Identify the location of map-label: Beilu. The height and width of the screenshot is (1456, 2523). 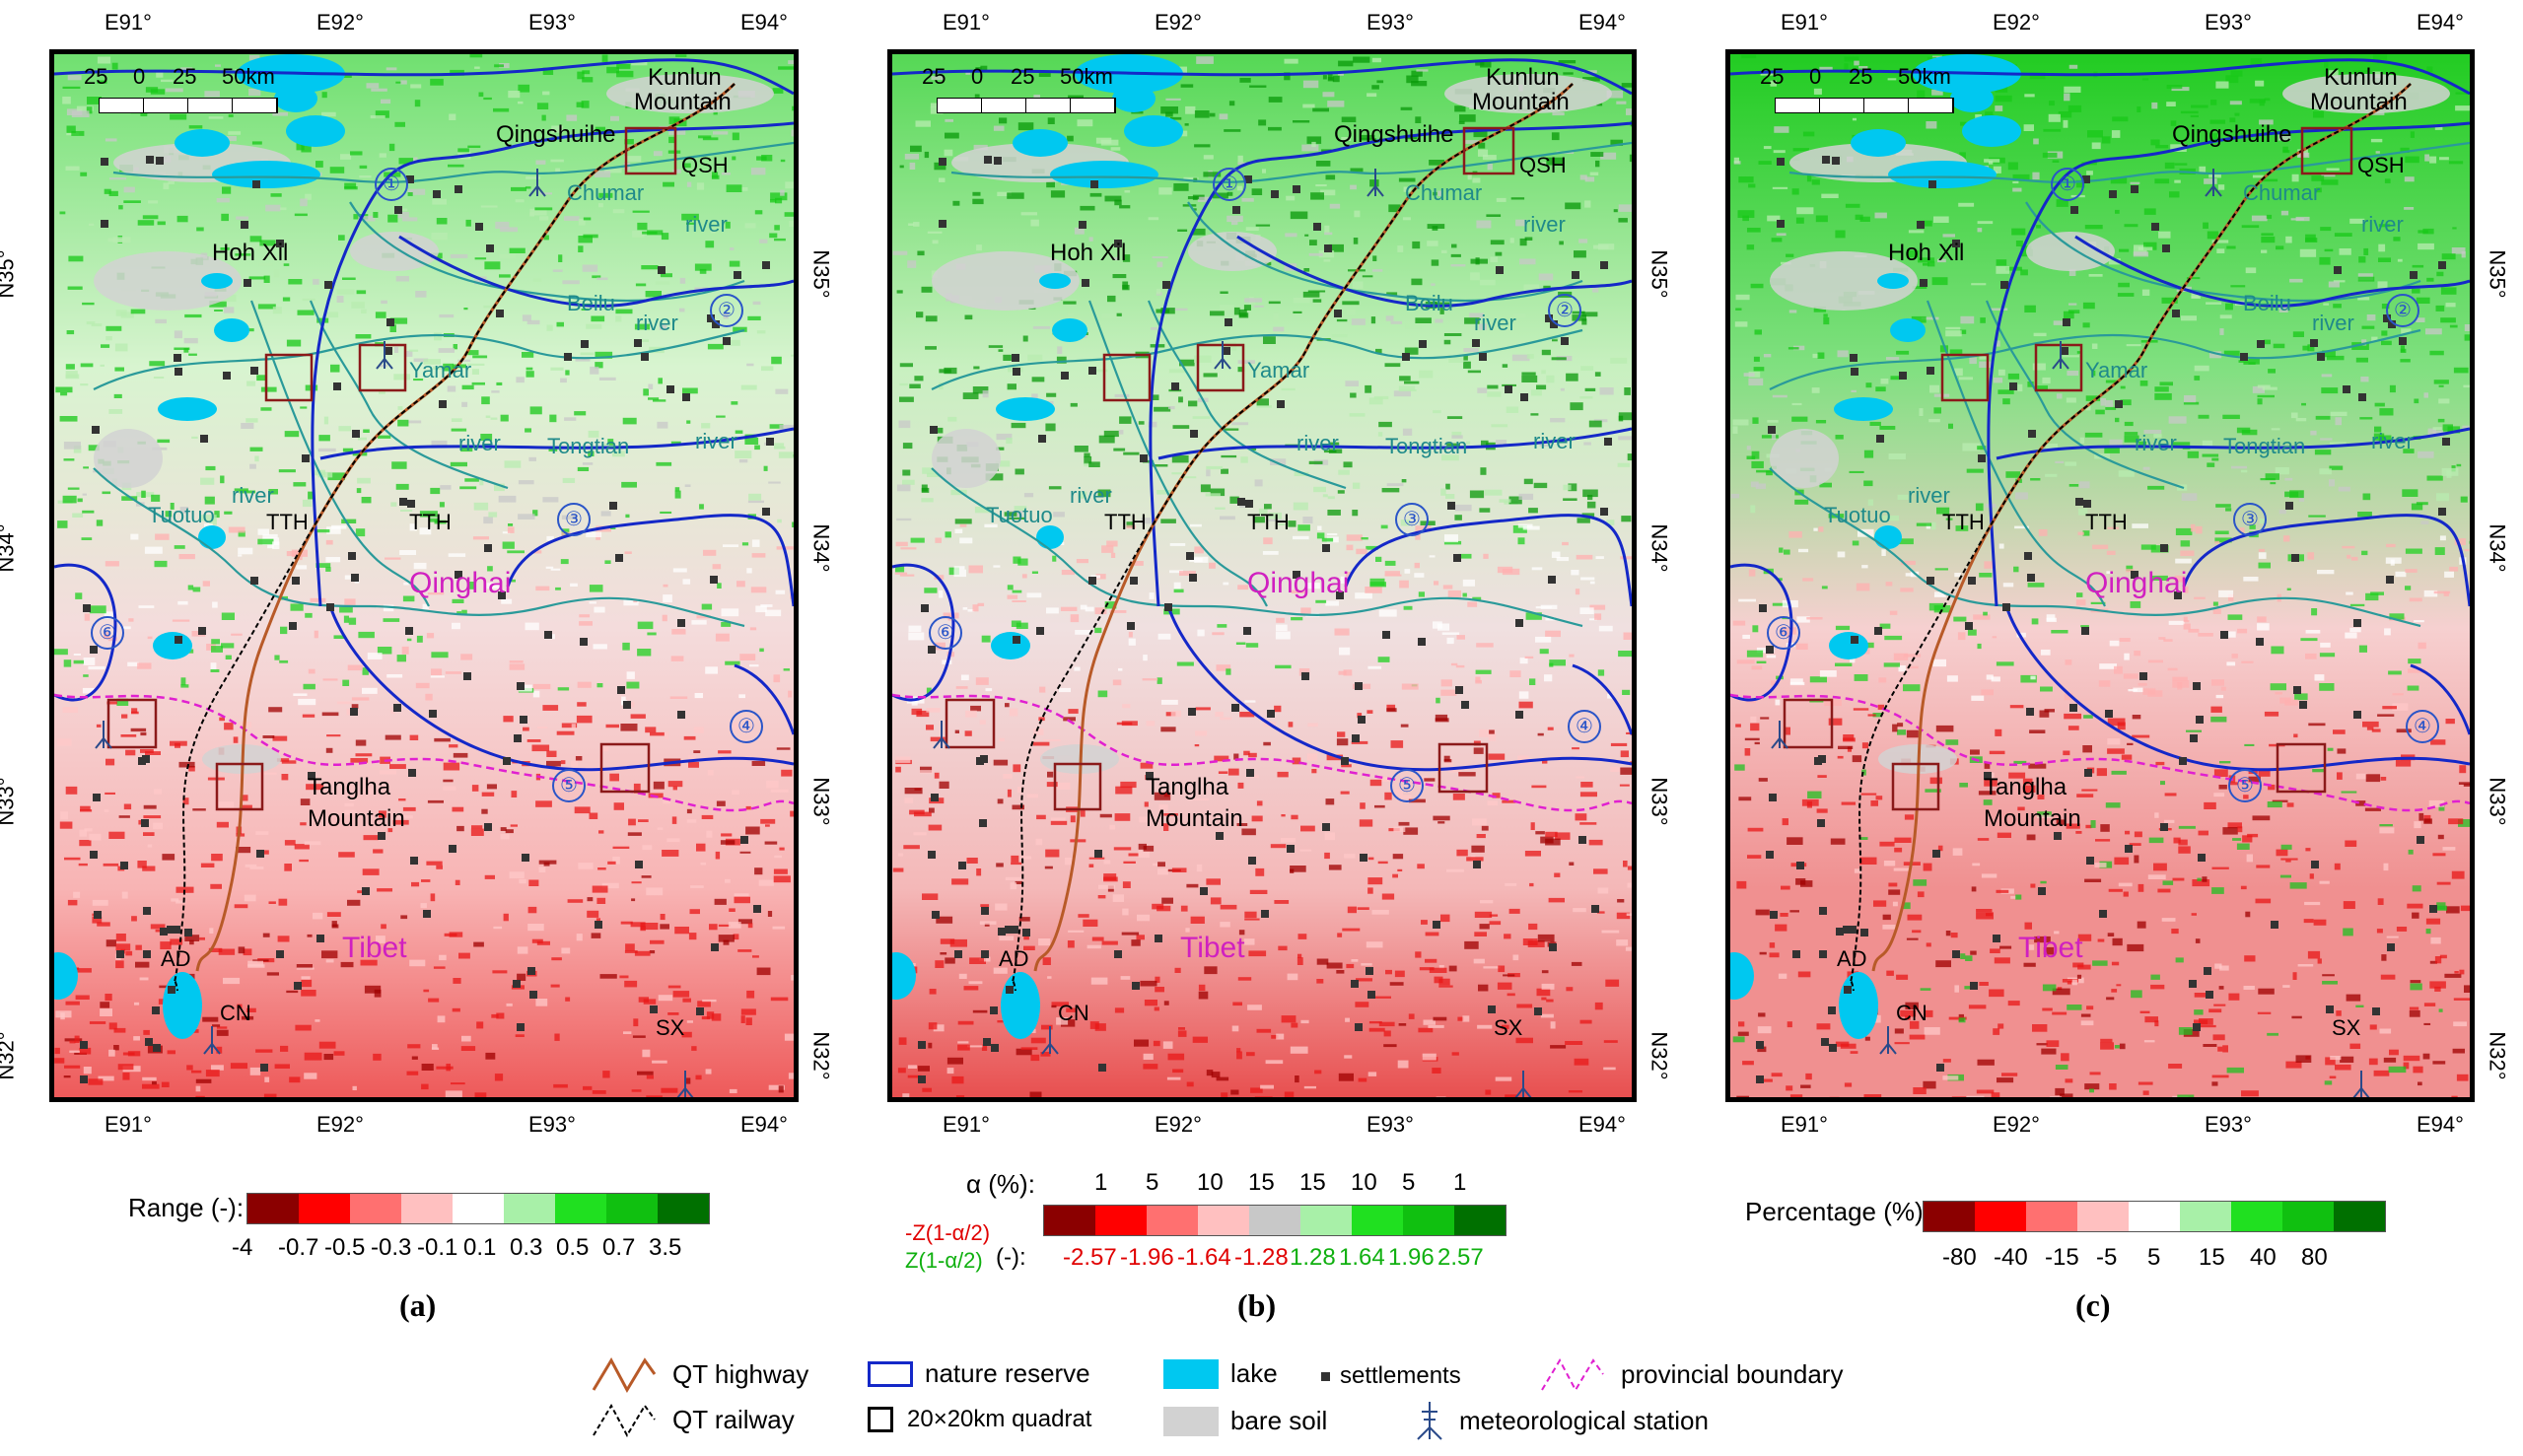
(1429, 303).